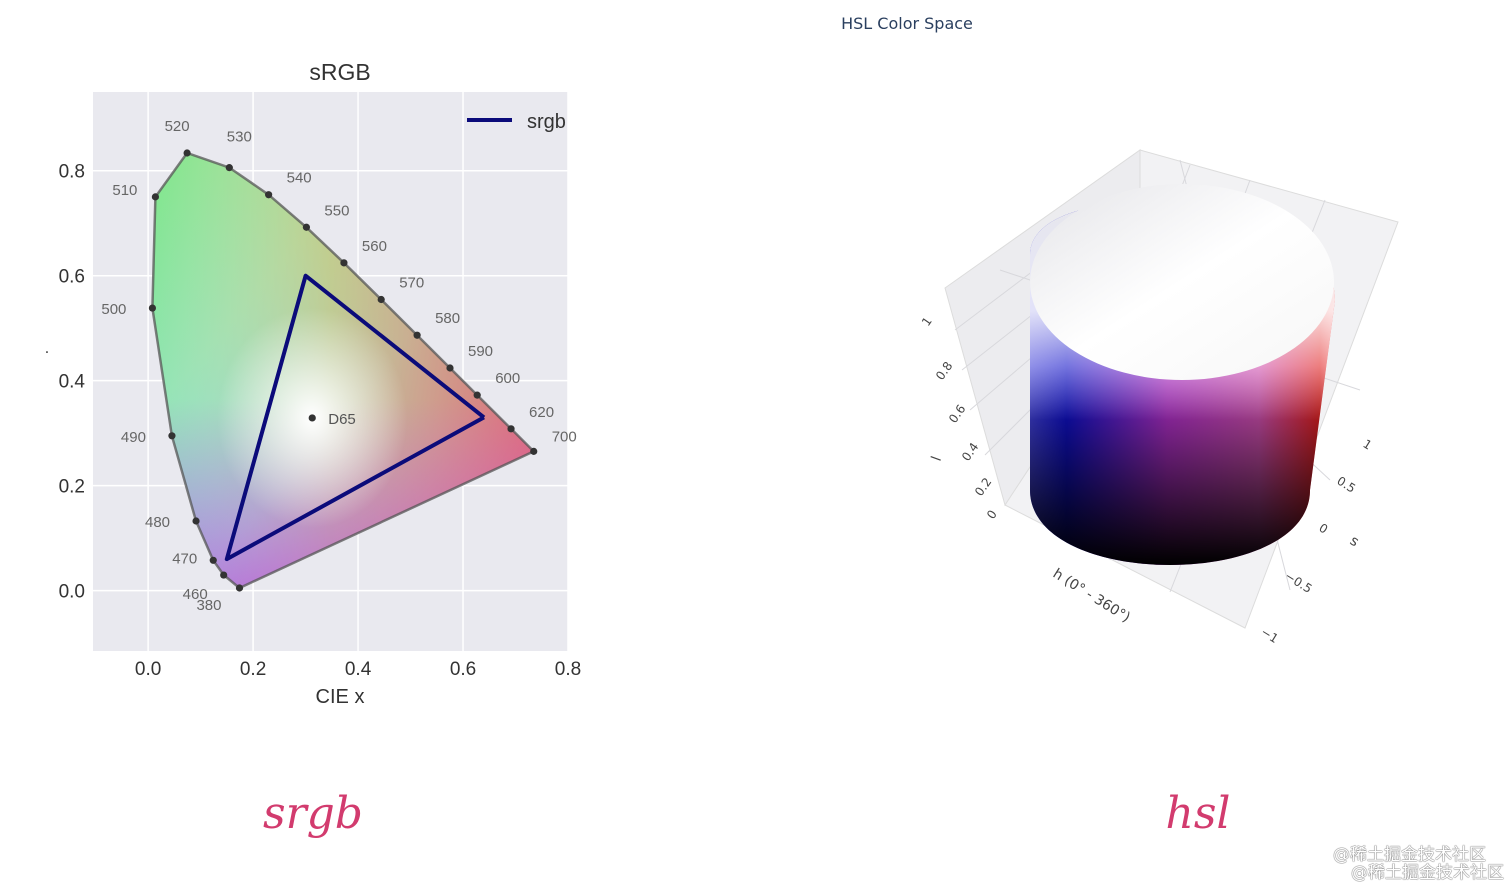  Describe the element at coordinates (1427, 873) in the screenshot. I see `watermark-2: @稀土掘金技术社区` at that location.